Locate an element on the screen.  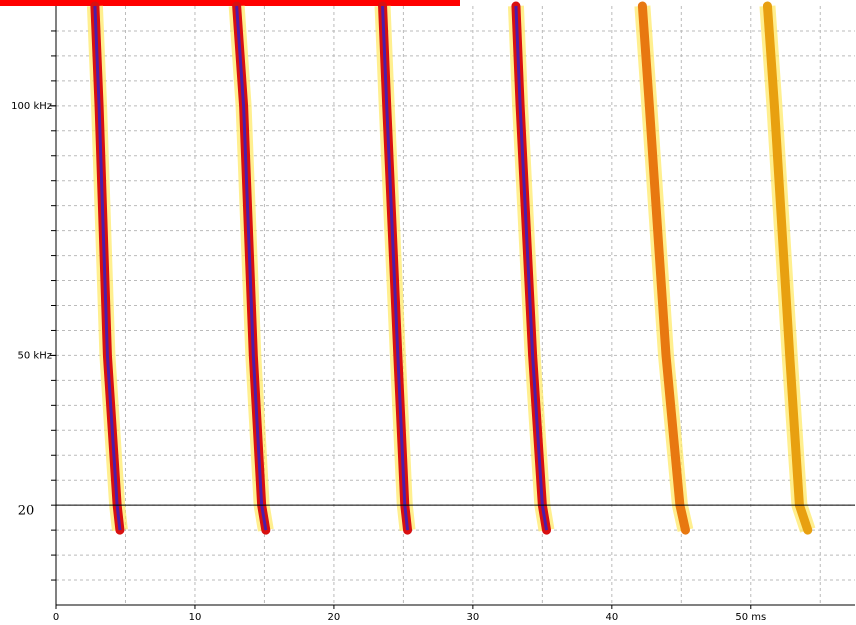
x-tick-label: 10 is located at coordinates (195, 617).